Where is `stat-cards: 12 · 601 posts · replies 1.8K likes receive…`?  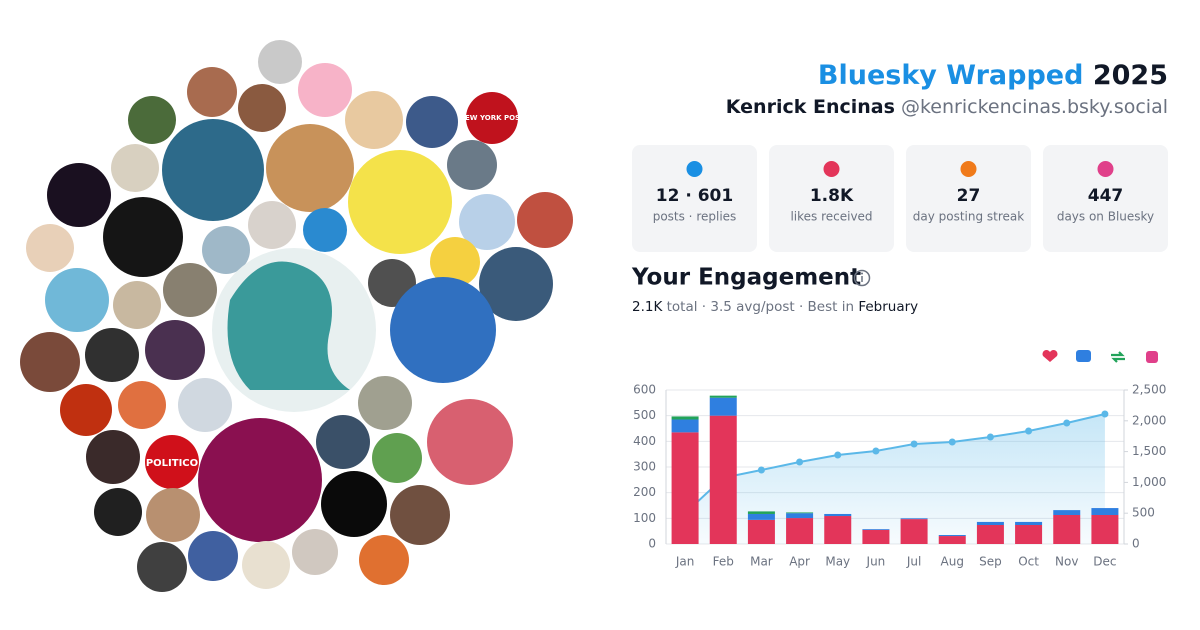 stat-cards: 12 · 601 posts · replies 1.8K likes receive… is located at coordinates (900, 198).